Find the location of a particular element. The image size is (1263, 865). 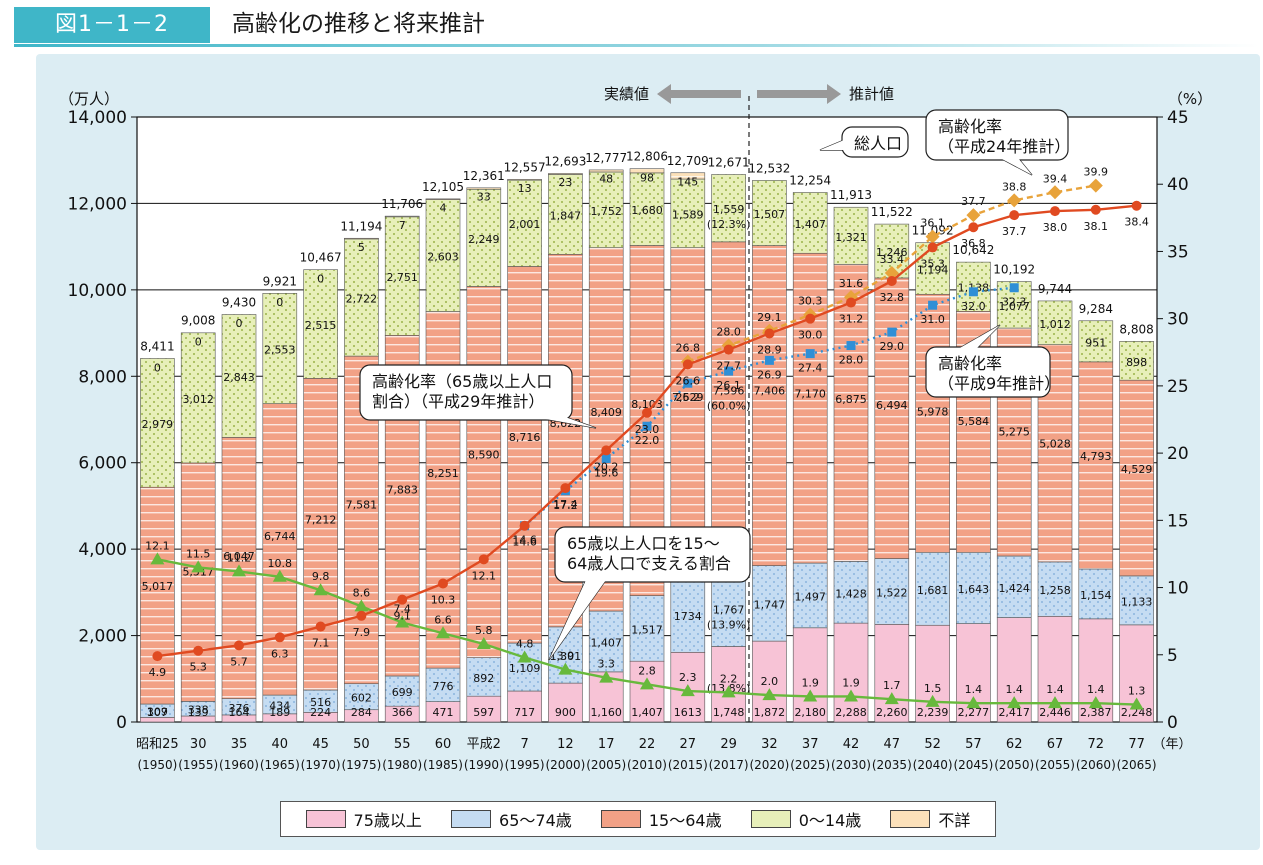

support-ratio-value-label: 12.1 is located at coordinates (157, 545).